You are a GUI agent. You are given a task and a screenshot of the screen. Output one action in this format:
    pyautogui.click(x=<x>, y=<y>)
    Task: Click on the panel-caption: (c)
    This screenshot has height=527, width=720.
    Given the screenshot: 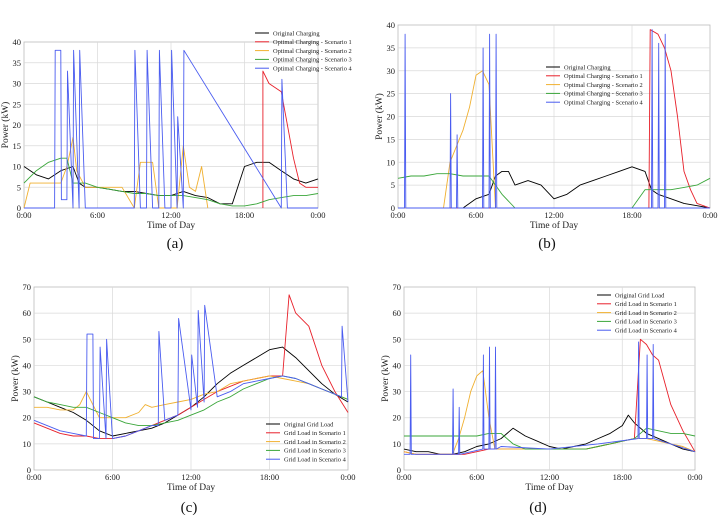 What is the action you would take?
    pyautogui.click(x=189, y=508)
    